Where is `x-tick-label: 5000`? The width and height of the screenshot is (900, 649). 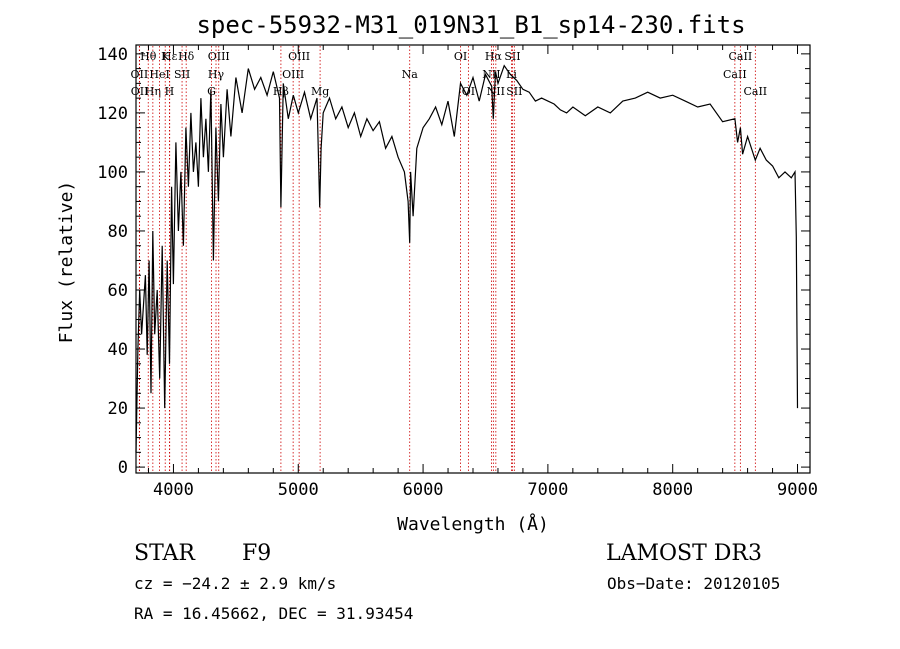 x-tick-label: 5000 is located at coordinates (298, 490).